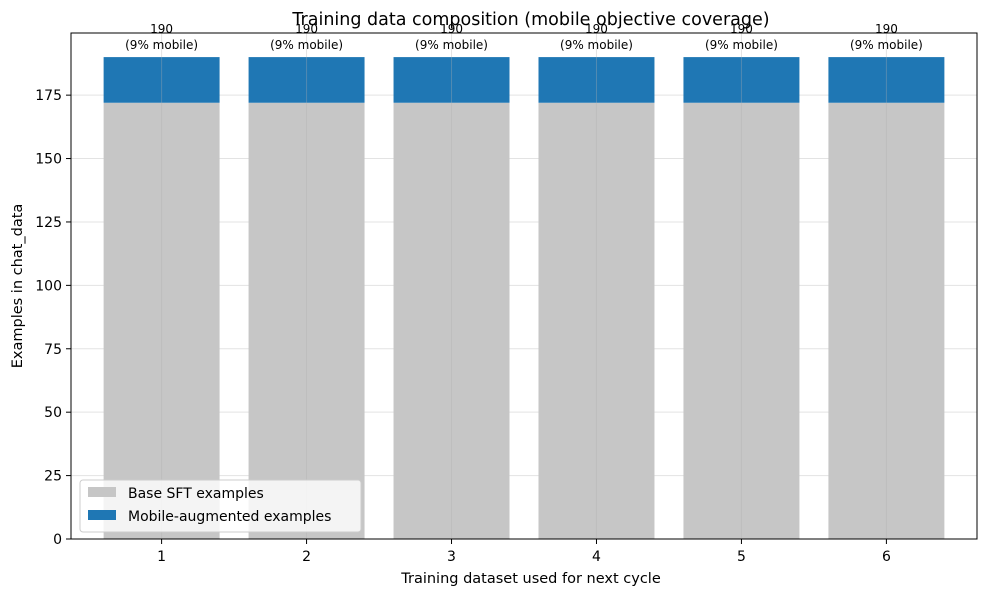  What do you see at coordinates (48, 96) in the screenshot?
I see `y-tick-label: 175` at bounding box center [48, 96].